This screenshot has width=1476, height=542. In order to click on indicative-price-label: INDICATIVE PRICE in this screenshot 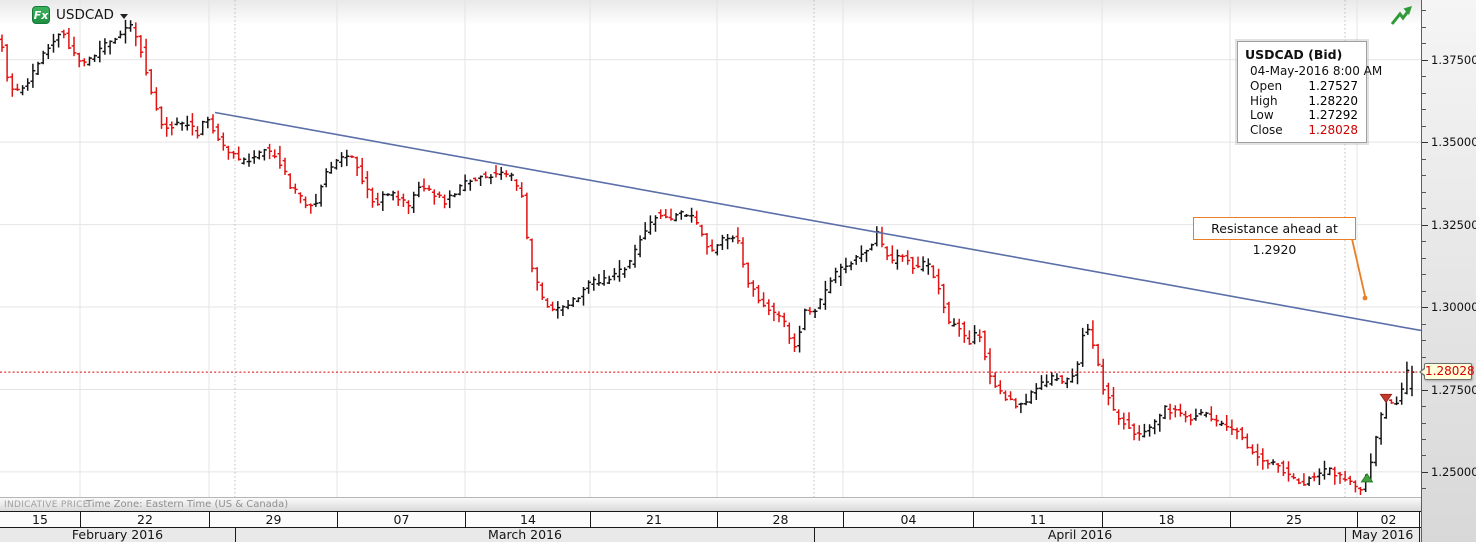, I will do `click(46, 505)`.